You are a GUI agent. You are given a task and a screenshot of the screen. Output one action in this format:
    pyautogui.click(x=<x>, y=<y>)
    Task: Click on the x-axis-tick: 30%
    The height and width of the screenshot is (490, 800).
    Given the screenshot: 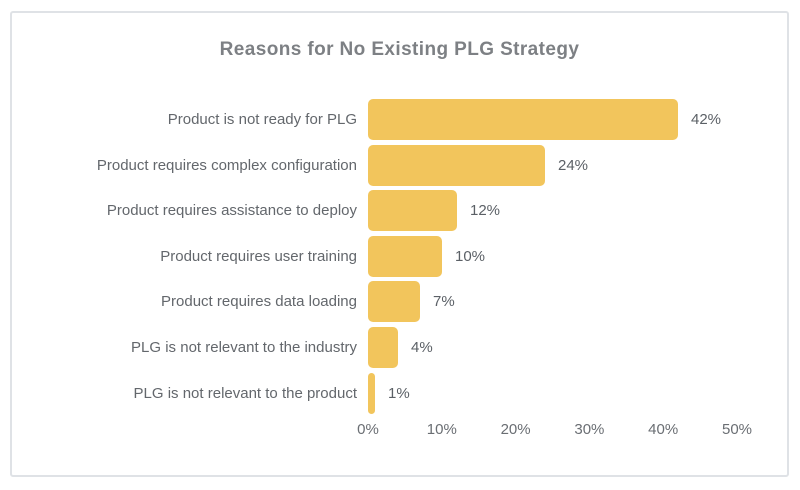 What is the action you would take?
    pyautogui.click(x=589, y=429)
    